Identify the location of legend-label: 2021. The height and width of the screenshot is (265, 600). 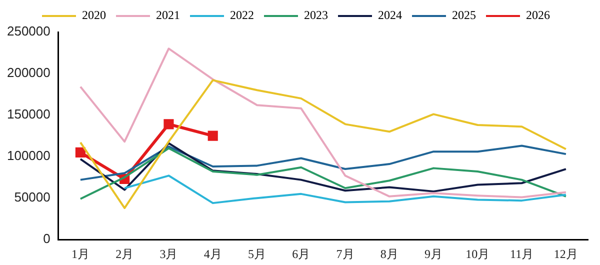
(168, 15).